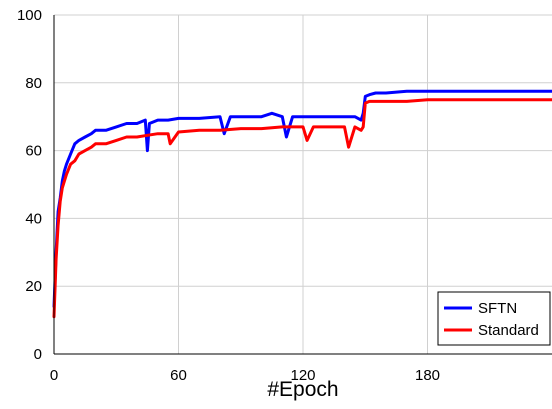 The height and width of the screenshot is (409, 552). Describe the element at coordinates (178, 375) in the screenshot. I see `x-tick-label-60: 60` at that location.